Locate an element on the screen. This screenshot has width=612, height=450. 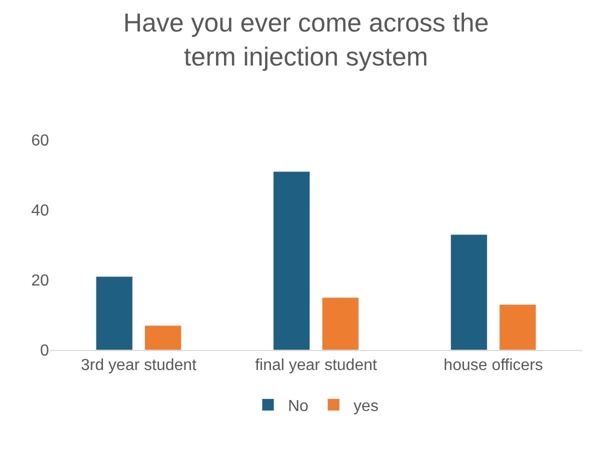
x-tick-label: final year student is located at coordinates (316, 365).